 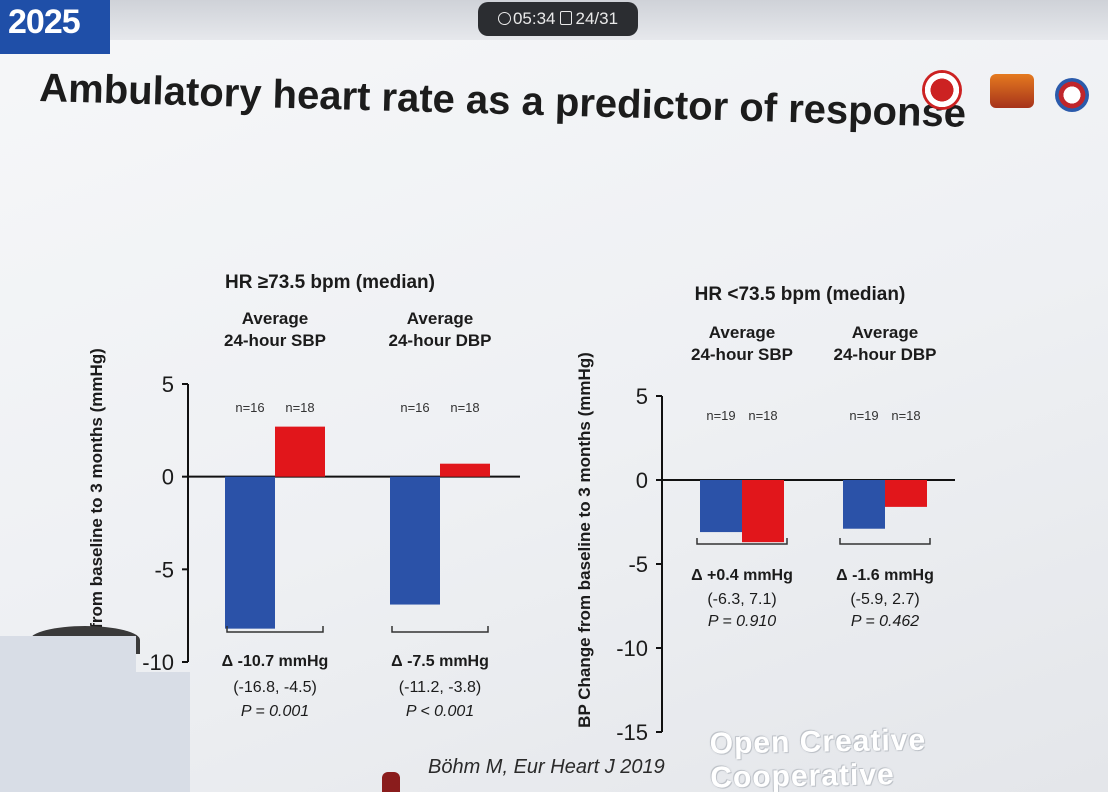 I want to click on panel-0-group-0-delta: Δ -10.7 mmHg, so click(x=275, y=661).